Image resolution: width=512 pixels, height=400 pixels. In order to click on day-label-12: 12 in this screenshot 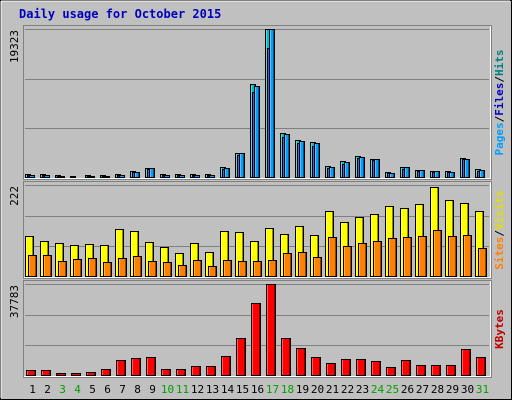, I will do `click(197, 389)`.